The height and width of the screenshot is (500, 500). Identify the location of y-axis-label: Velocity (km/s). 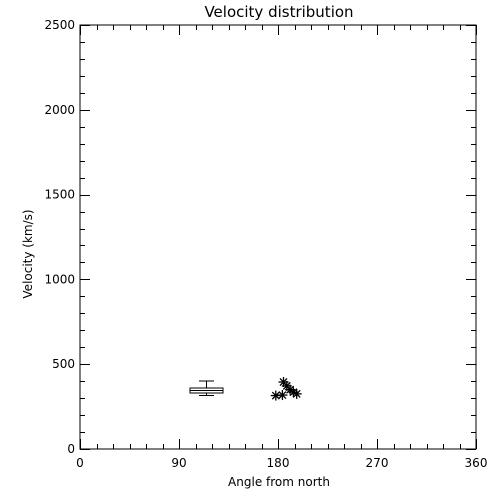
(28, 253).